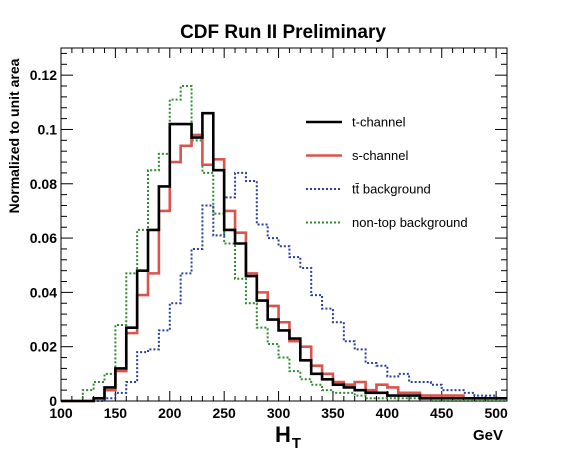 The width and height of the screenshot is (567, 449). What do you see at coordinates (116, 413) in the screenshot?
I see `x-tick-label: 150` at bounding box center [116, 413].